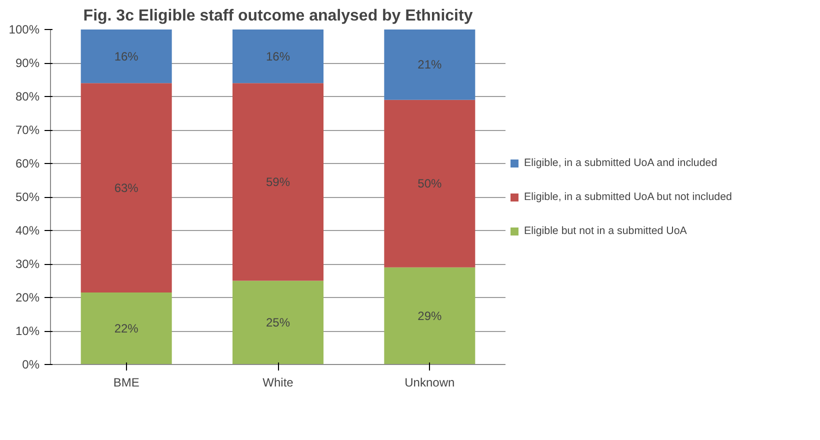 This screenshot has height=440, width=820. Describe the element at coordinates (27, 297) in the screenshot. I see `y-tick-label: 20%` at that location.